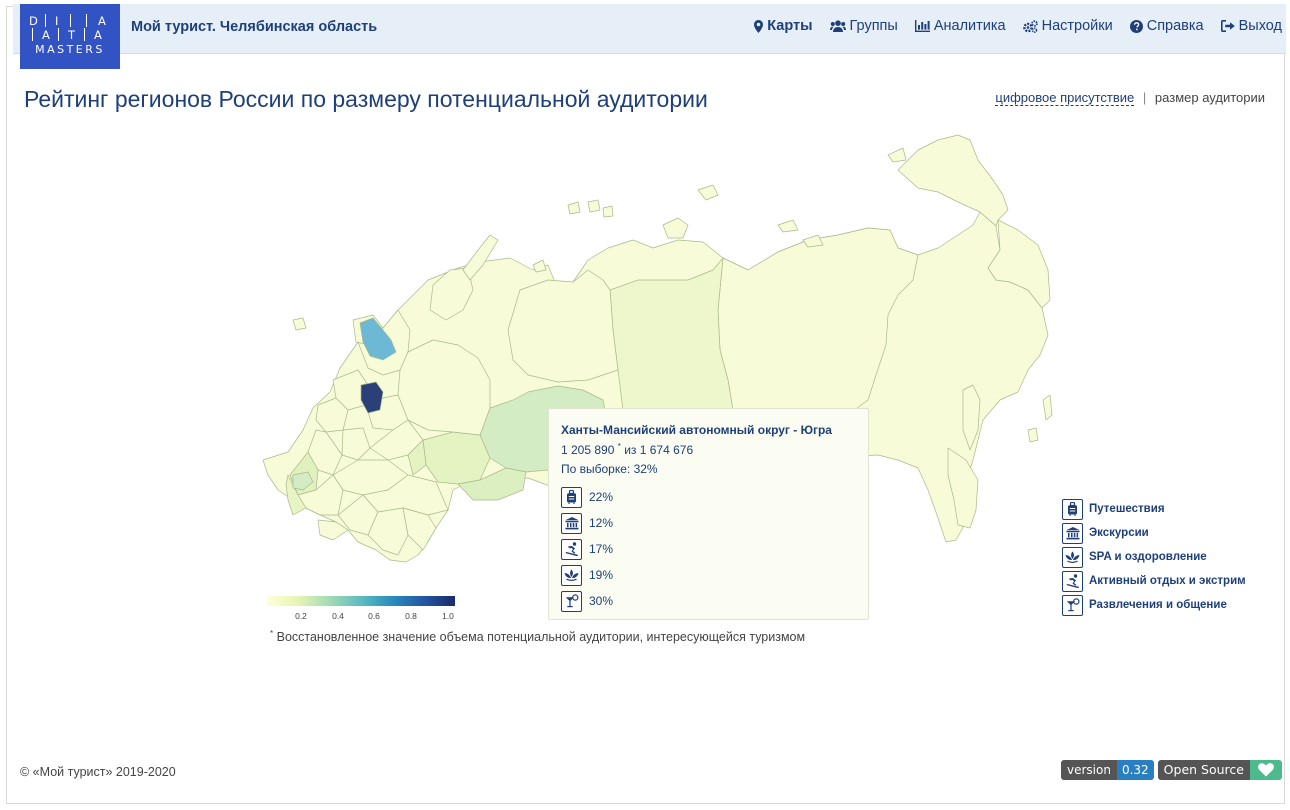 Image resolution: width=1290 pixels, height=810 pixels. I want to click on copyright: © «Мой турист» 2019-2020, so click(98, 772).